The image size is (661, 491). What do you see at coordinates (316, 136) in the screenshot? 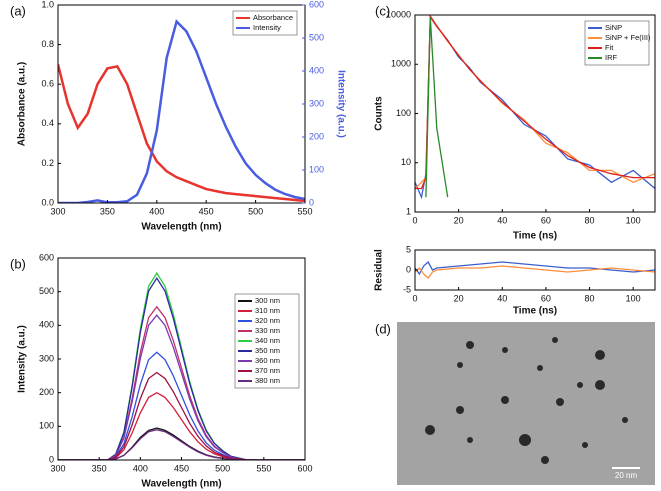
I see `y2-tick-label: 200` at bounding box center [316, 136].